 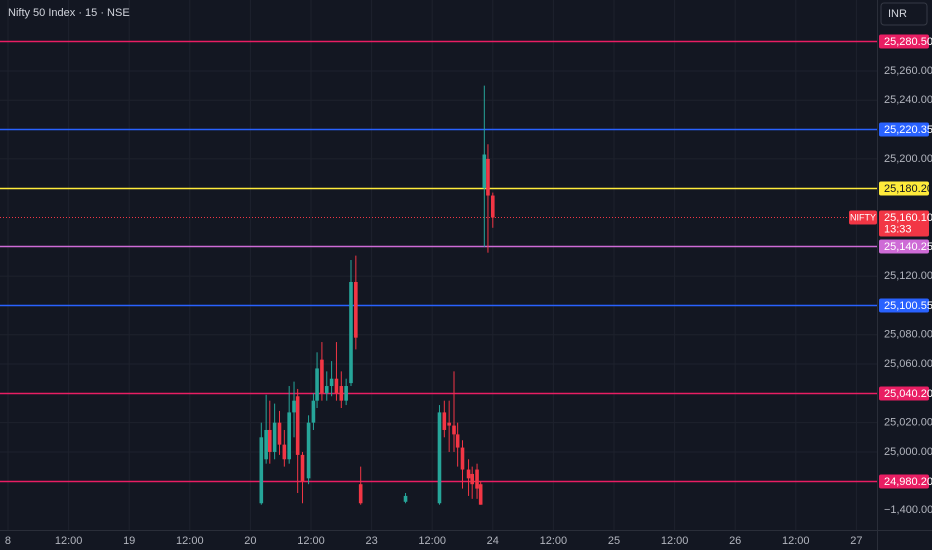 I want to click on symbol-label: NIFTY, so click(x=863, y=217).